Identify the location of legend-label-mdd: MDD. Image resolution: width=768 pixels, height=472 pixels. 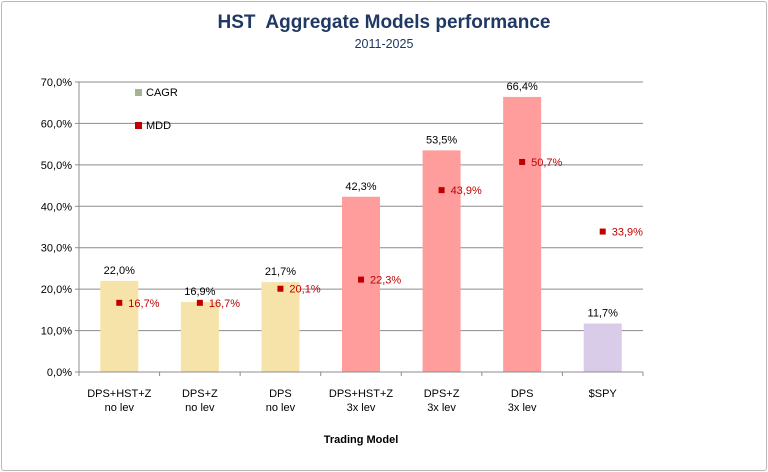
(158, 126).